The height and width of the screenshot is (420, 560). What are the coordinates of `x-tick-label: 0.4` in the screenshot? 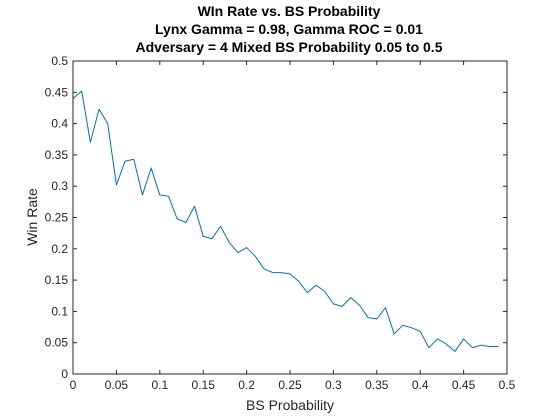 It's located at (420, 385).